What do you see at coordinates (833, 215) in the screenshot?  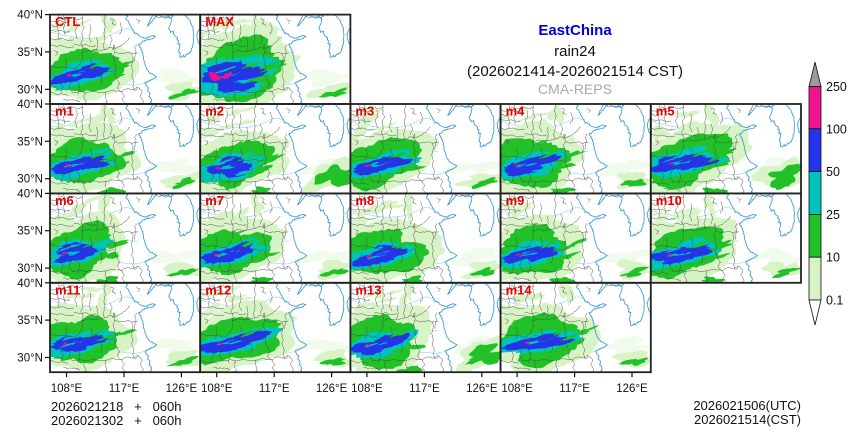 I see `svg-text: 25` at bounding box center [833, 215].